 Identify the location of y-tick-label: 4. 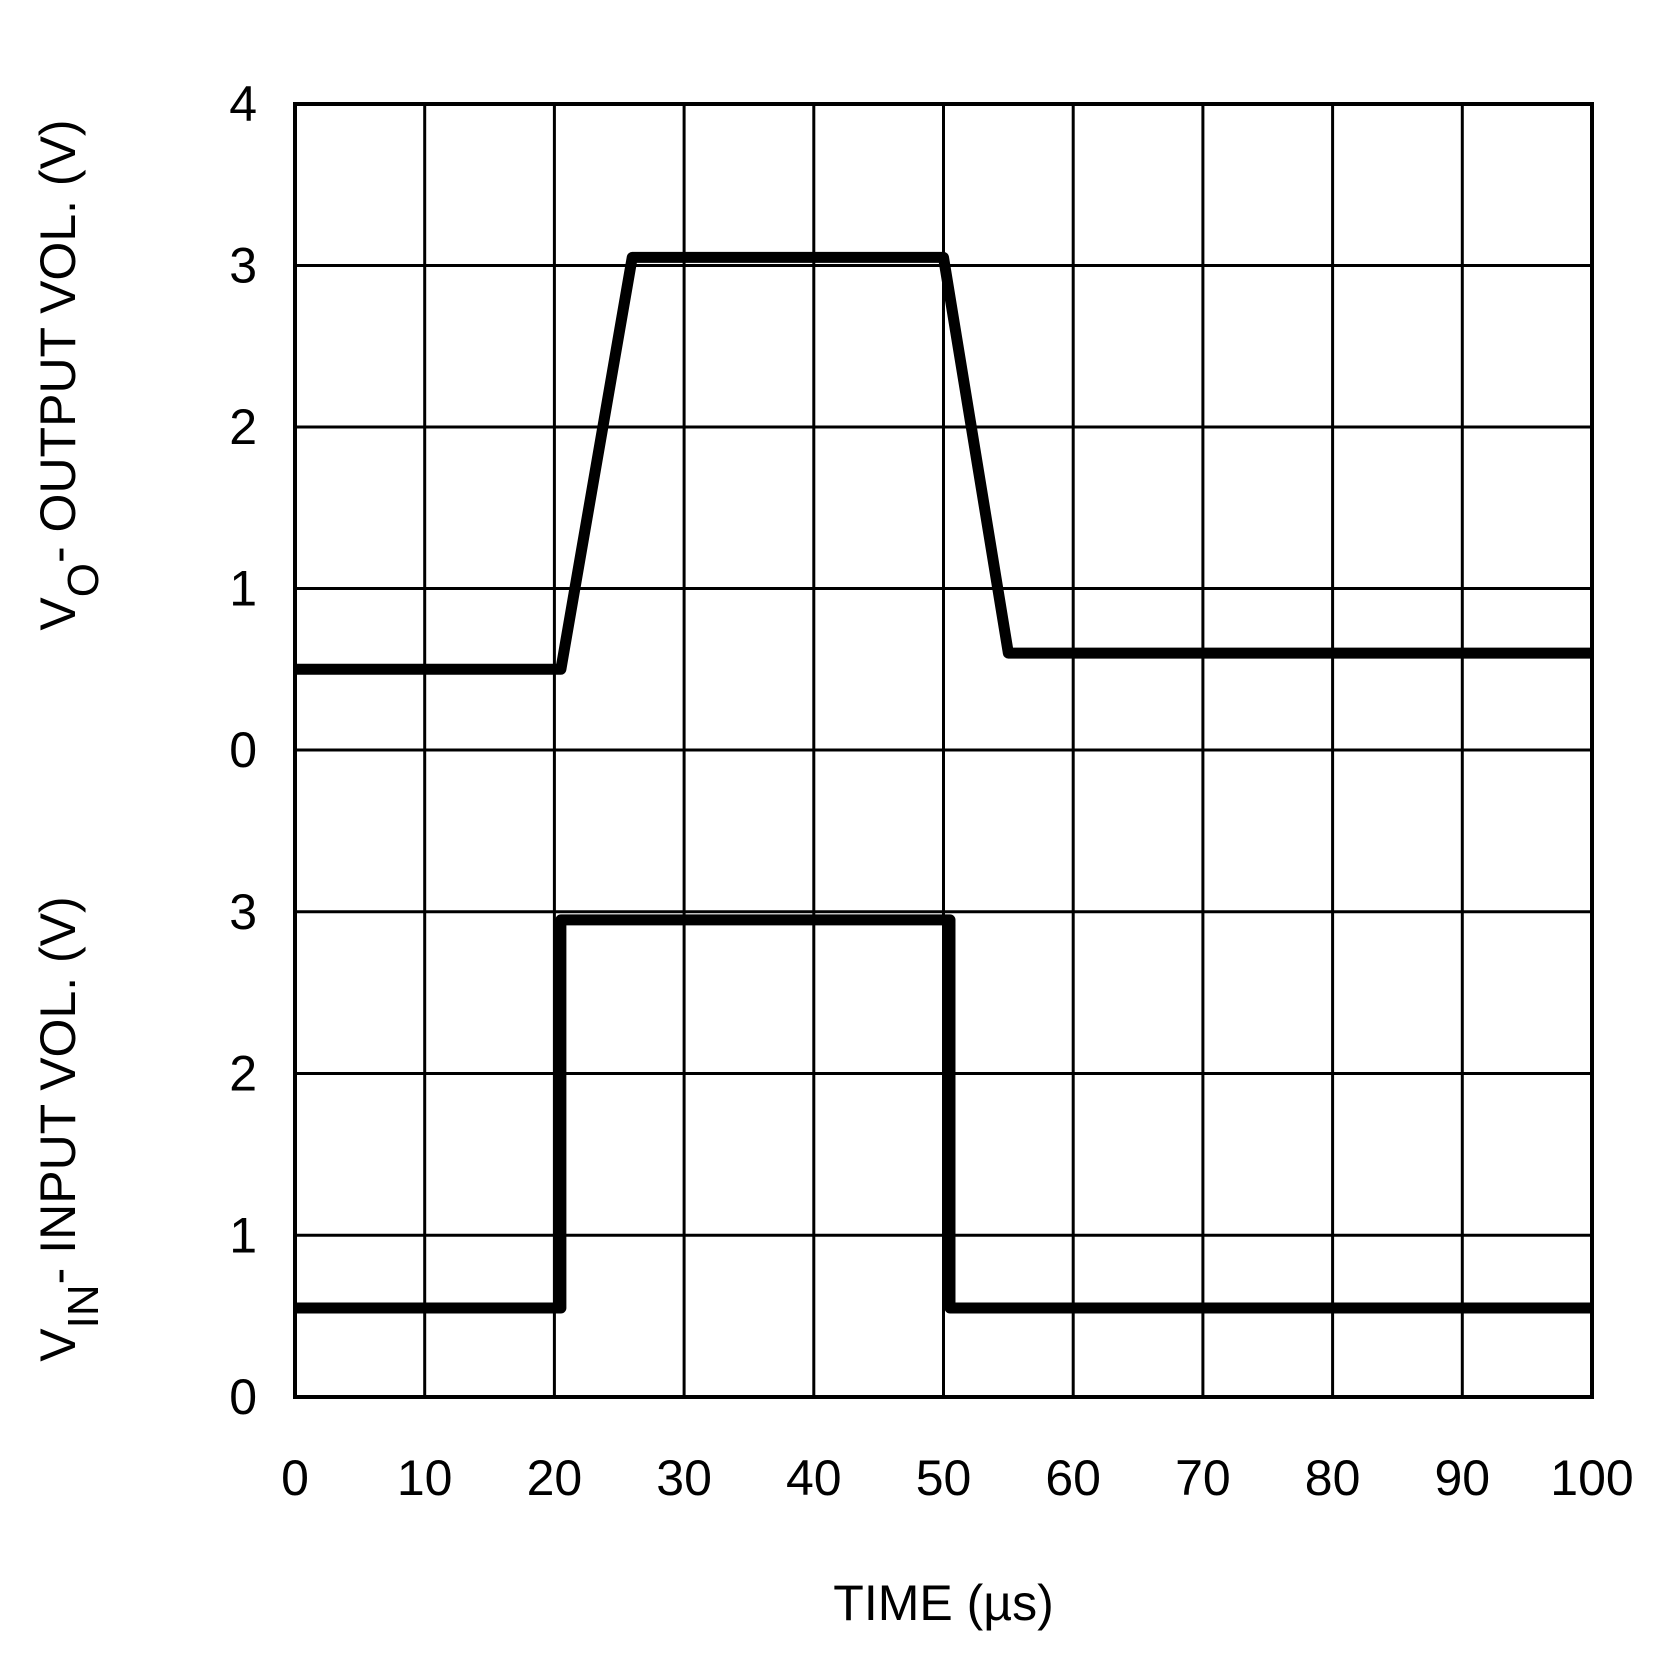
(243, 104).